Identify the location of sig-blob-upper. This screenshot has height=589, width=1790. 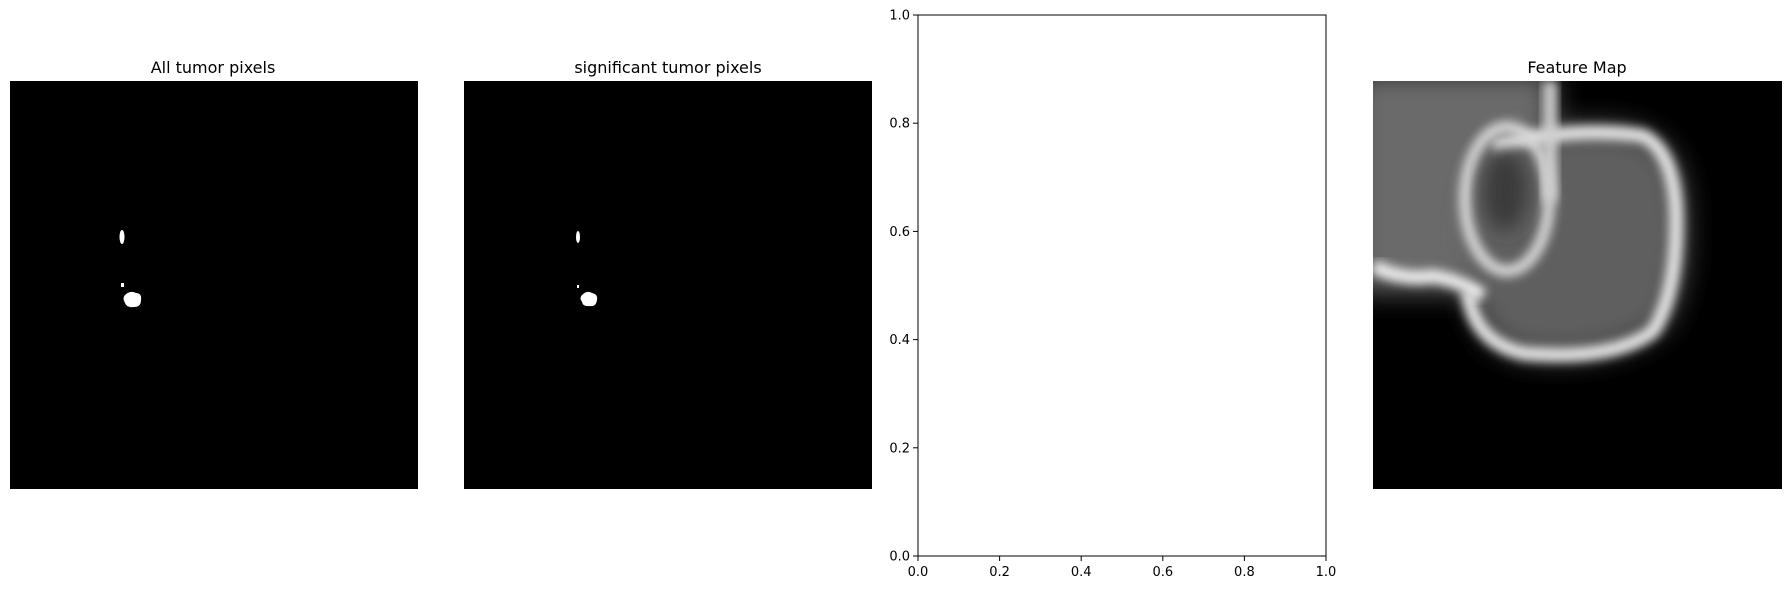
(578, 237).